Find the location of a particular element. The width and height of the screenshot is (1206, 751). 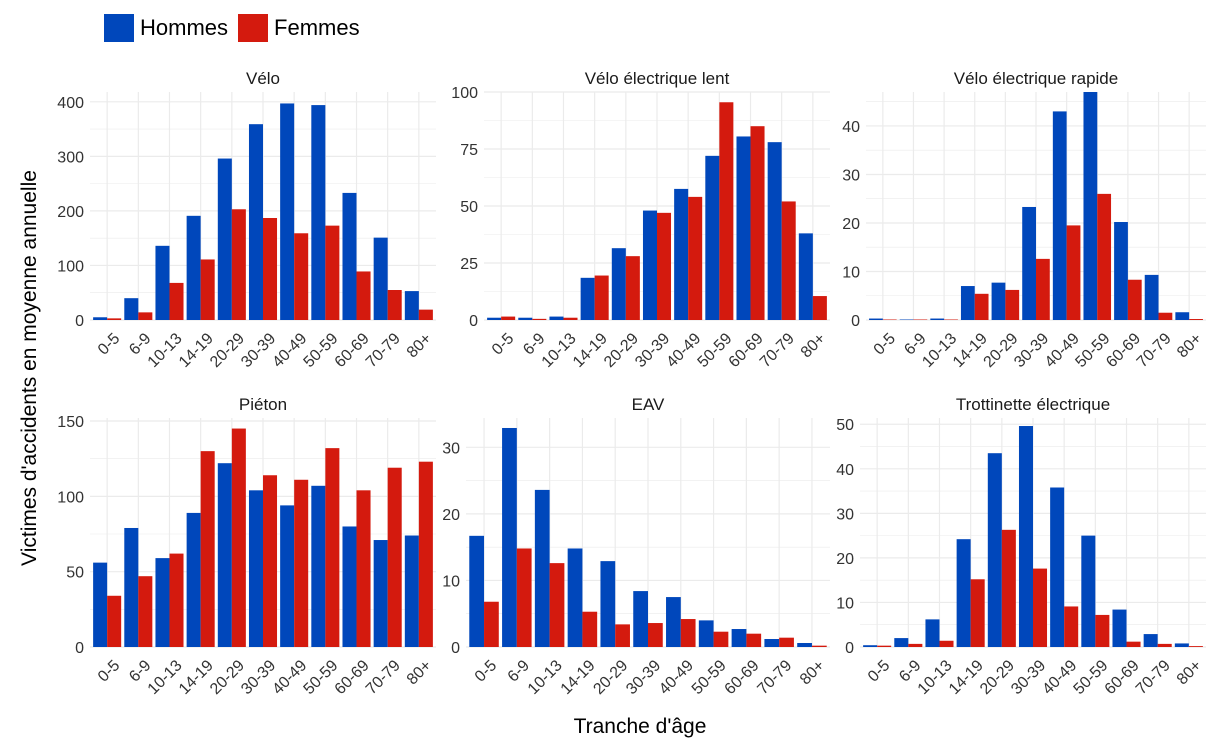

legend-label-femmes: Femmes is located at coordinates (317, 27).